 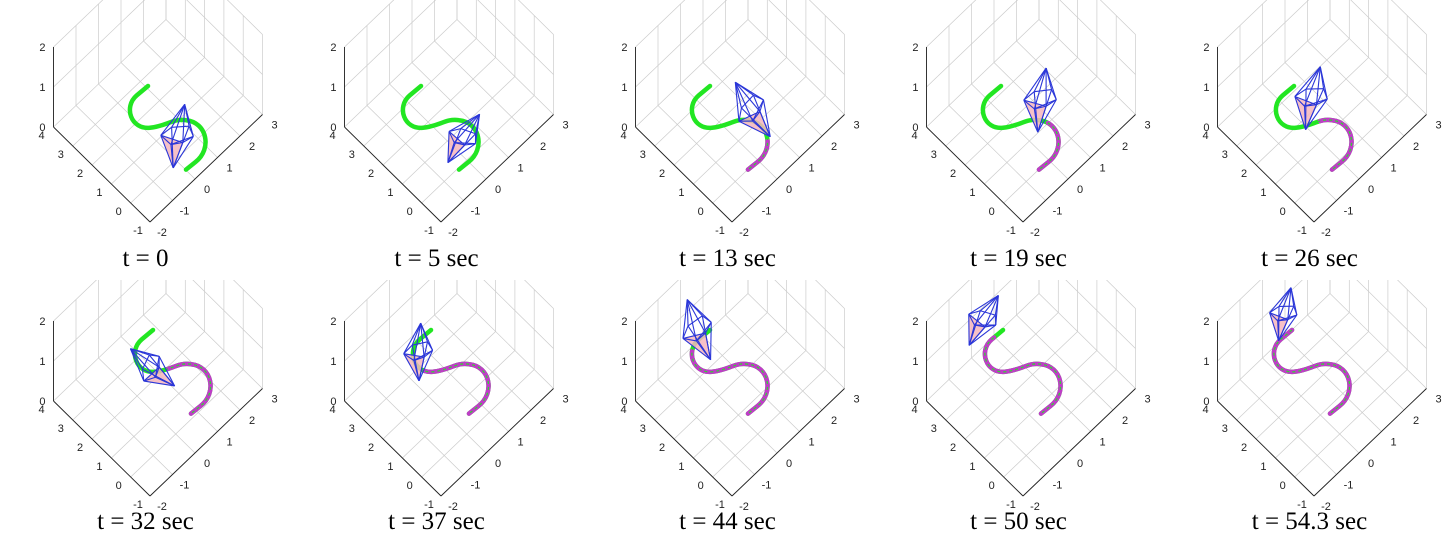 What do you see at coordinates (99, 467) in the screenshot?
I see `tick-label-left: 1` at bounding box center [99, 467].